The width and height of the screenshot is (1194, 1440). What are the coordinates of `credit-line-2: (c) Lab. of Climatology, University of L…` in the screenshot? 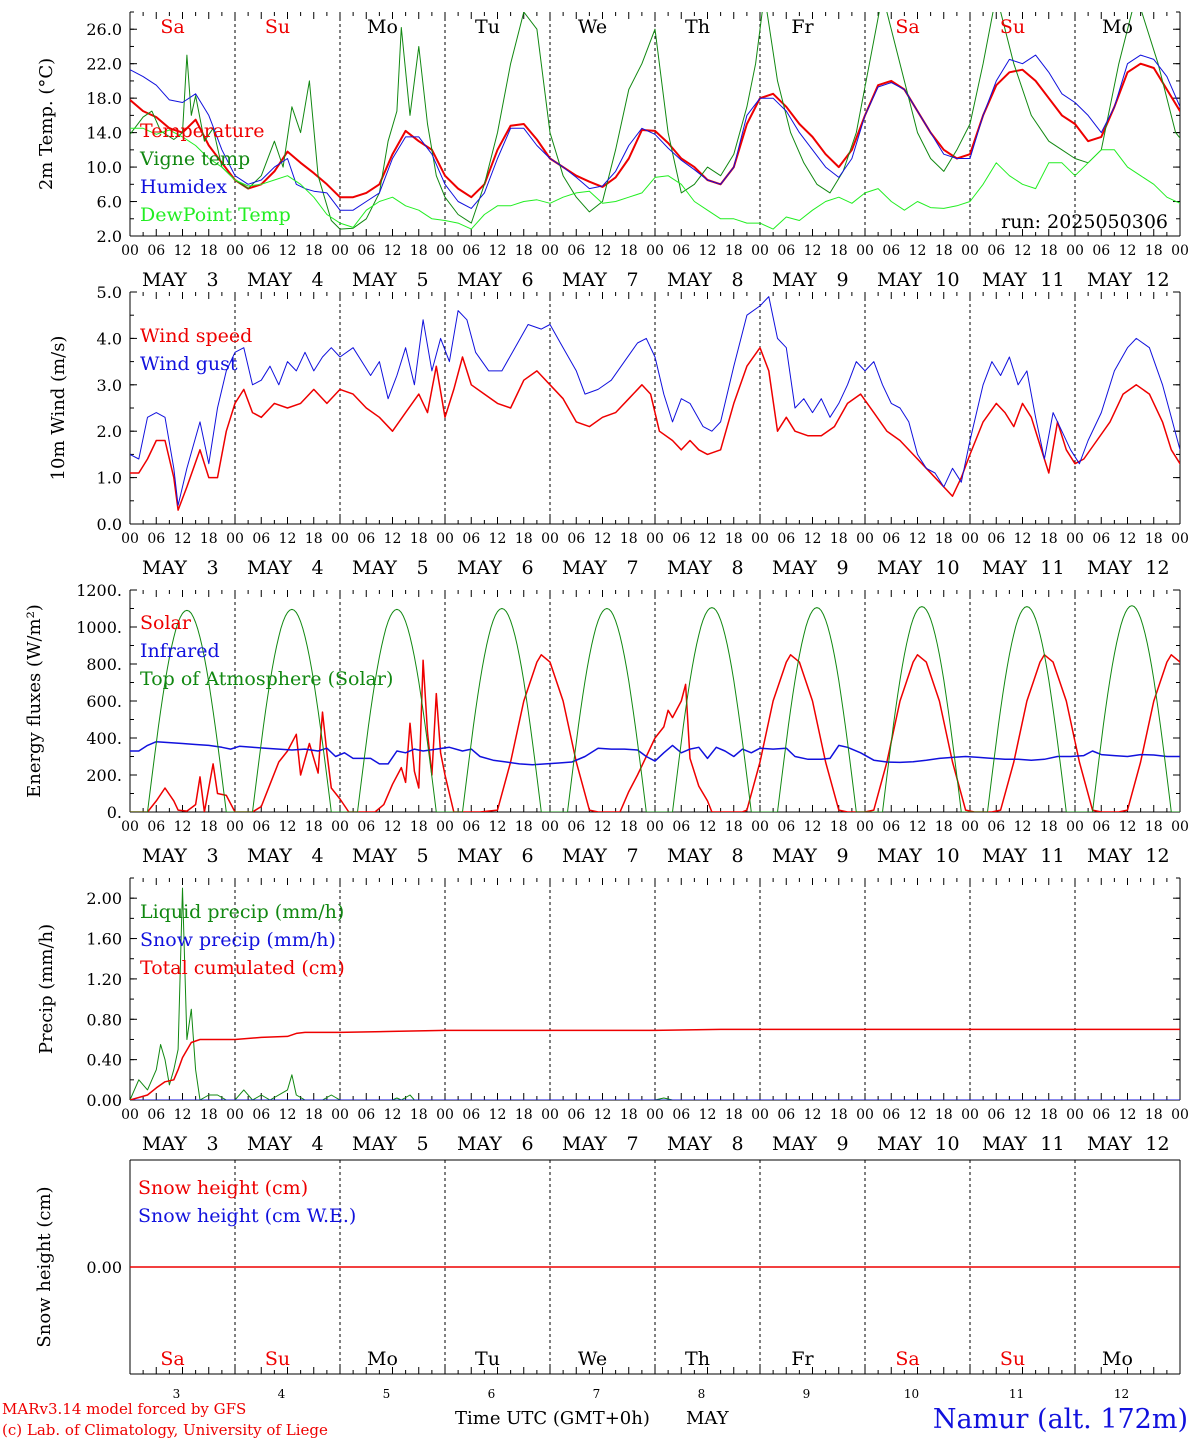 It's located at (165, 1430).